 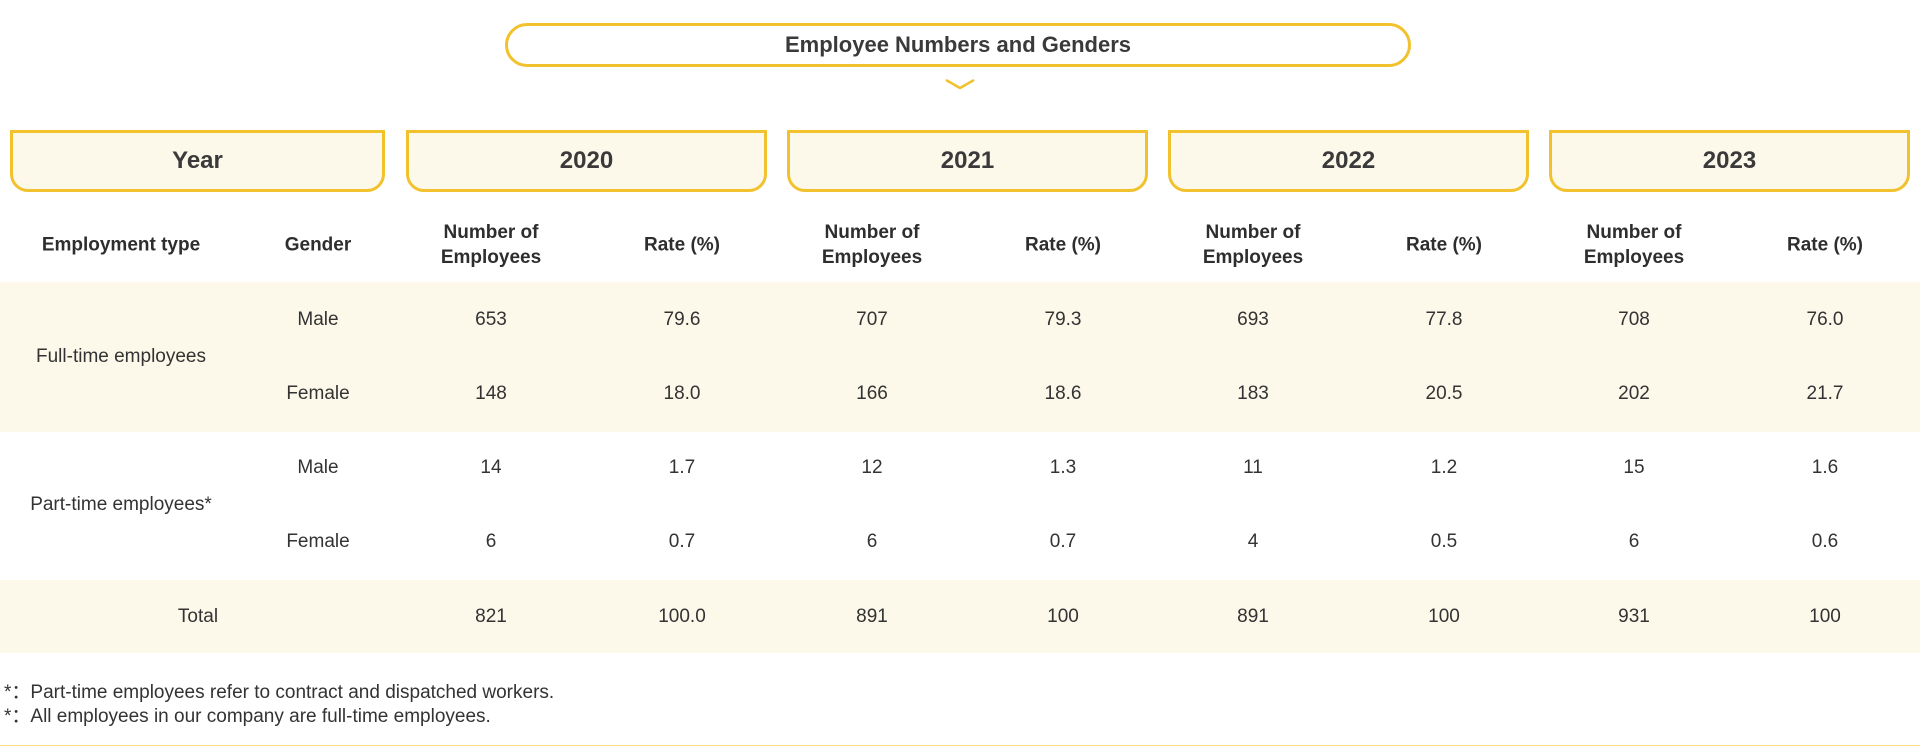 I want to click on table-cell: 15, so click(x=1634, y=467).